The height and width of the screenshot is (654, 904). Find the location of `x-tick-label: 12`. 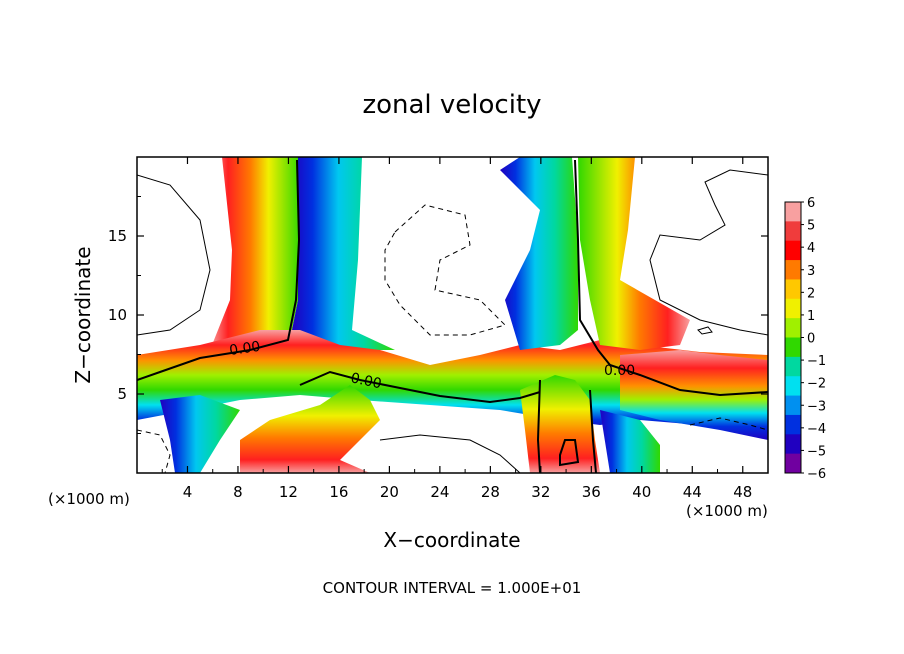

x-tick-label: 12 is located at coordinates (288, 492).